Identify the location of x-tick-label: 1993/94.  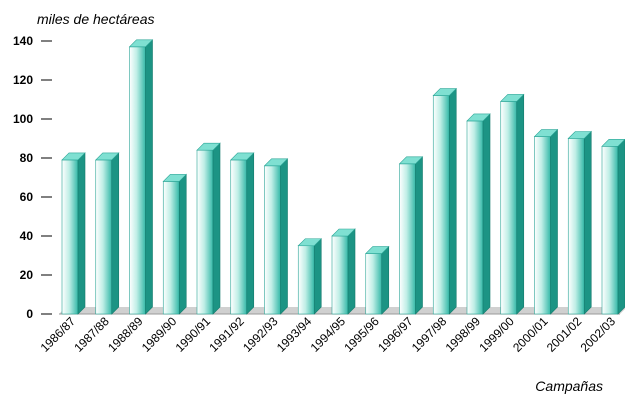
(294, 334).